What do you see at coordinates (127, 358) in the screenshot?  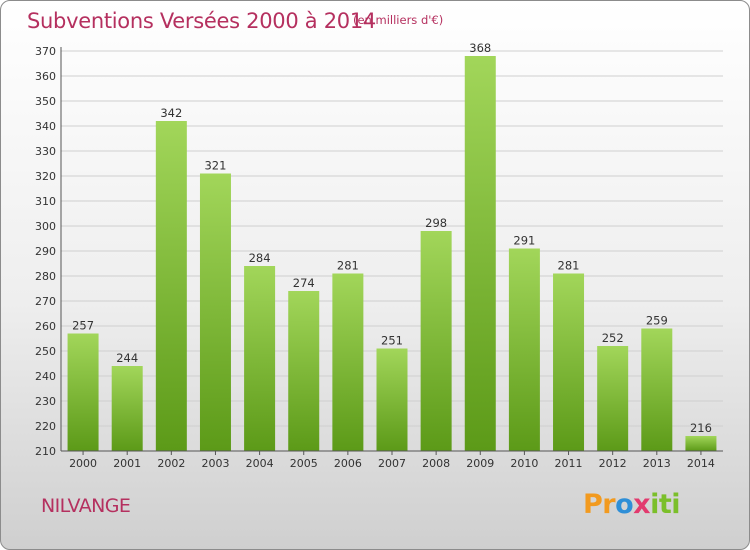 I see `value-label: 244` at bounding box center [127, 358].